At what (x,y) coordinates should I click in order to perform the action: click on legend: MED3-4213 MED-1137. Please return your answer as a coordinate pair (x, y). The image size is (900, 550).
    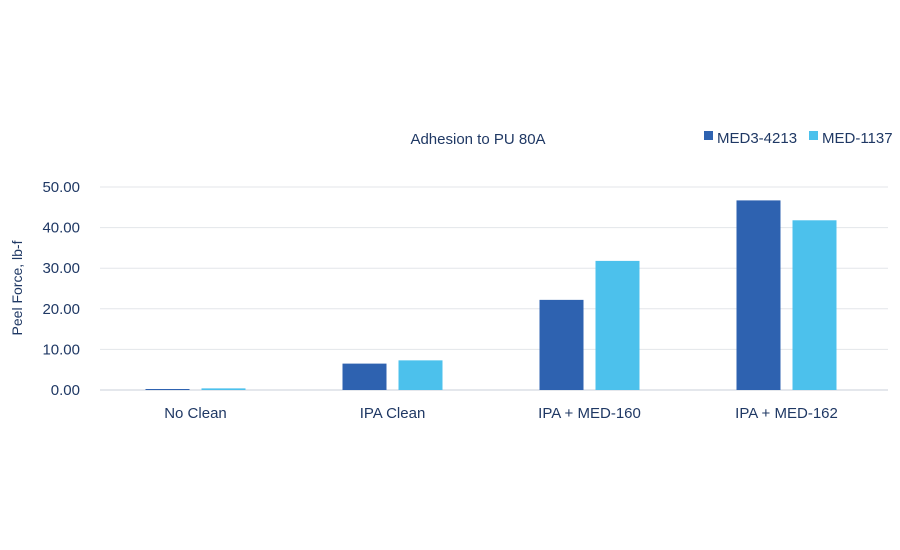
    Looking at the image, I should click on (798, 138).